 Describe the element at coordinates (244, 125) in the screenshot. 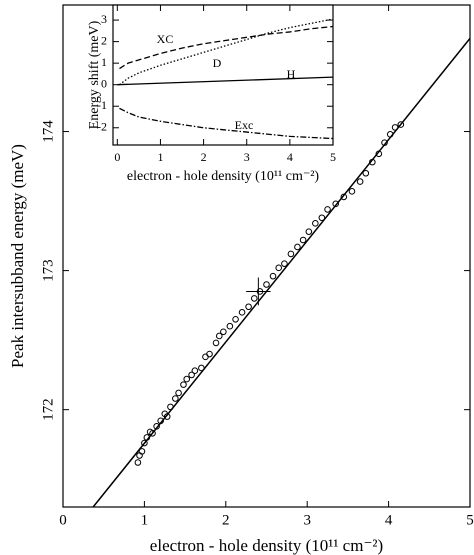

I see `annotation: Exc` at that location.